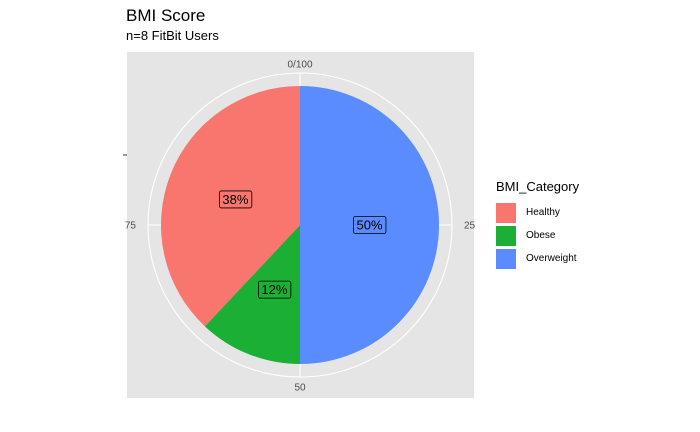 The image size is (700, 432). Describe the element at coordinates (541, 235) in the screenshot. I see `legend-label-obese: Obese` at that location.